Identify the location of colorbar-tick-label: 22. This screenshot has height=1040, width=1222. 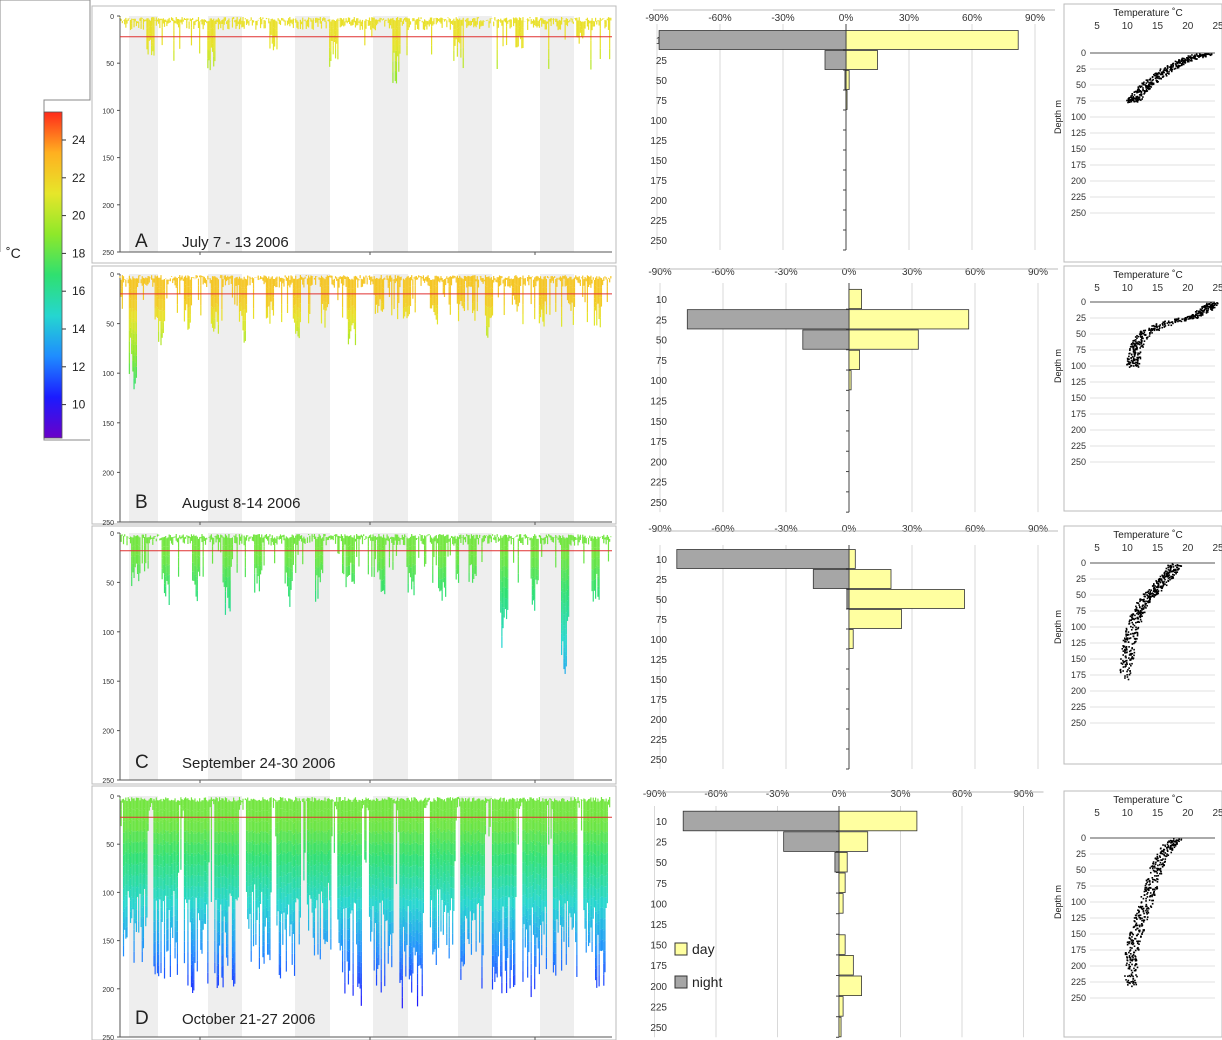
(79, 178).